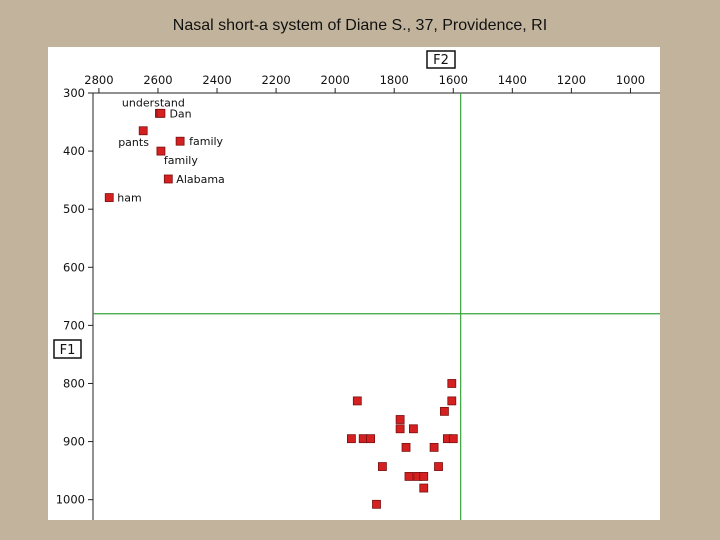 This screenshot has width=720, height=540. Describe the element at coordinates (394, 80) in the screenshot. I see `x-tick-label: 1800` at that location.